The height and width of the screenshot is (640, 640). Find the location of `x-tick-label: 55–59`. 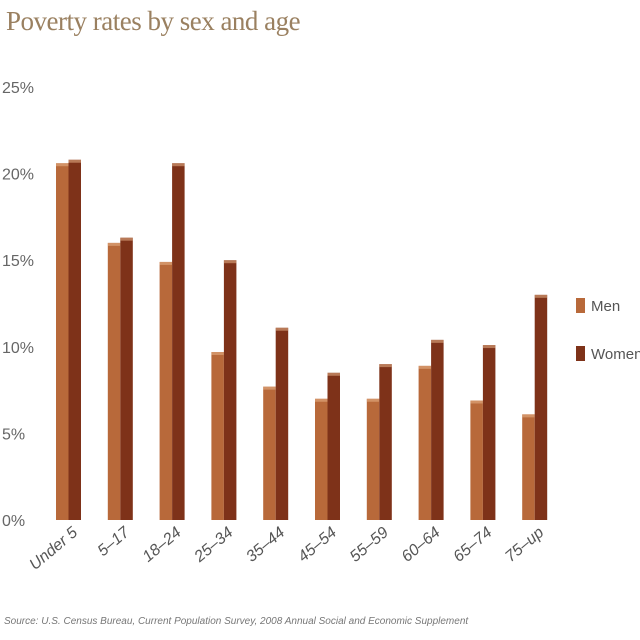

x-tick-label: 55–59 is located at coordinates (369, 545).